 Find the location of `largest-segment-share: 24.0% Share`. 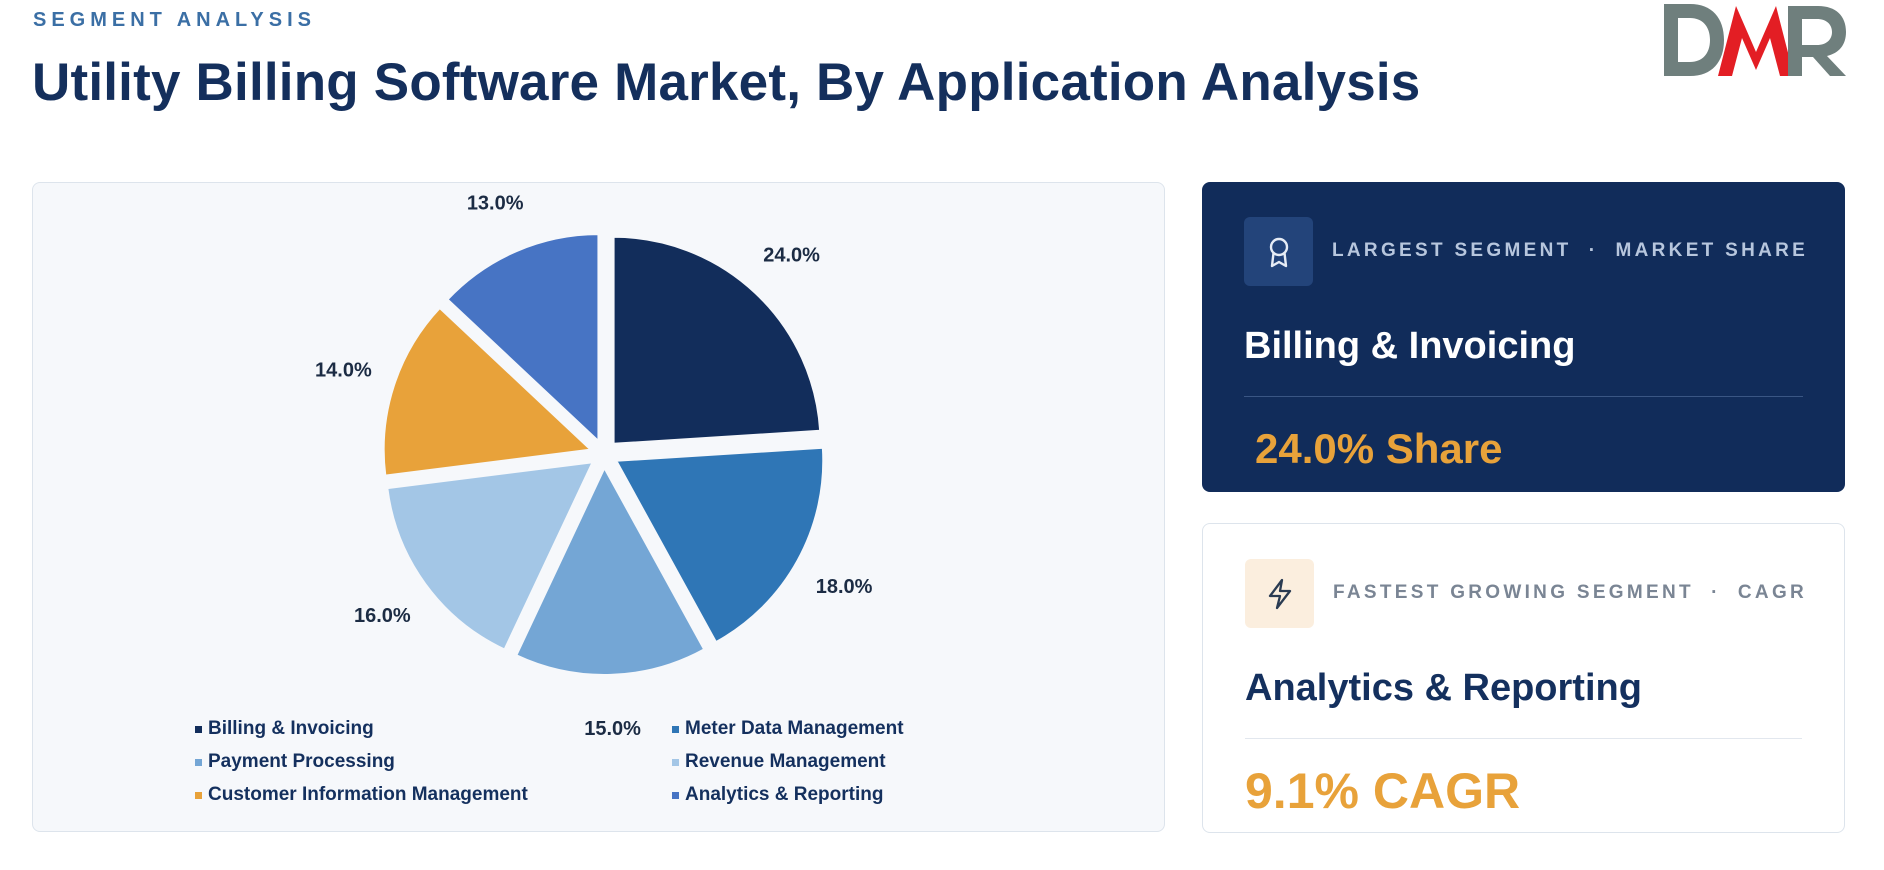

largest-segment-share: 24.0% Share is located at coordinates (1379, 448).